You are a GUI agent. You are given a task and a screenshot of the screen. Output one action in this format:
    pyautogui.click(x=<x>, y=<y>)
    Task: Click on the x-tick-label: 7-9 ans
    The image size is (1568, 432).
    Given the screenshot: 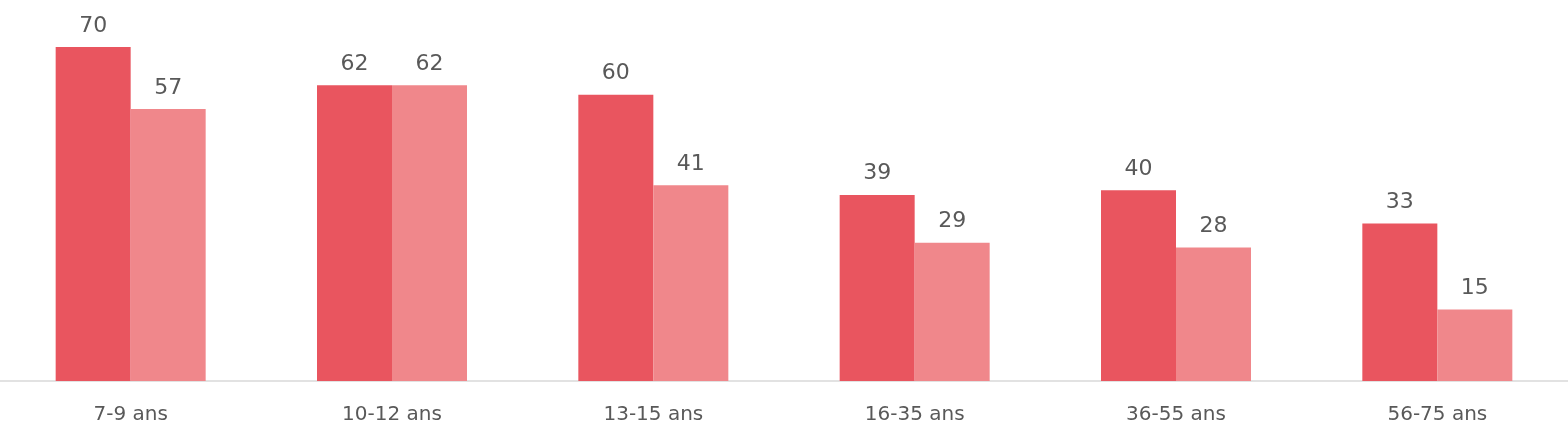 What is the action you would take?
    pyautogui.click(x=130, y=413)
    